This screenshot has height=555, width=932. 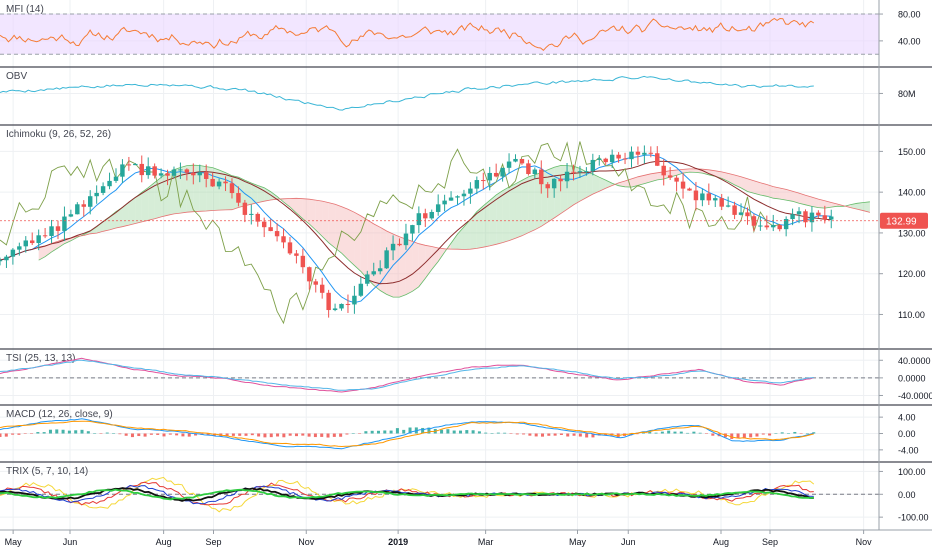 What do you see at coordinates (907, 495) in the screenshot?
I see `trix-tick-label-1: 0.00` at bounding box center [907, 495].